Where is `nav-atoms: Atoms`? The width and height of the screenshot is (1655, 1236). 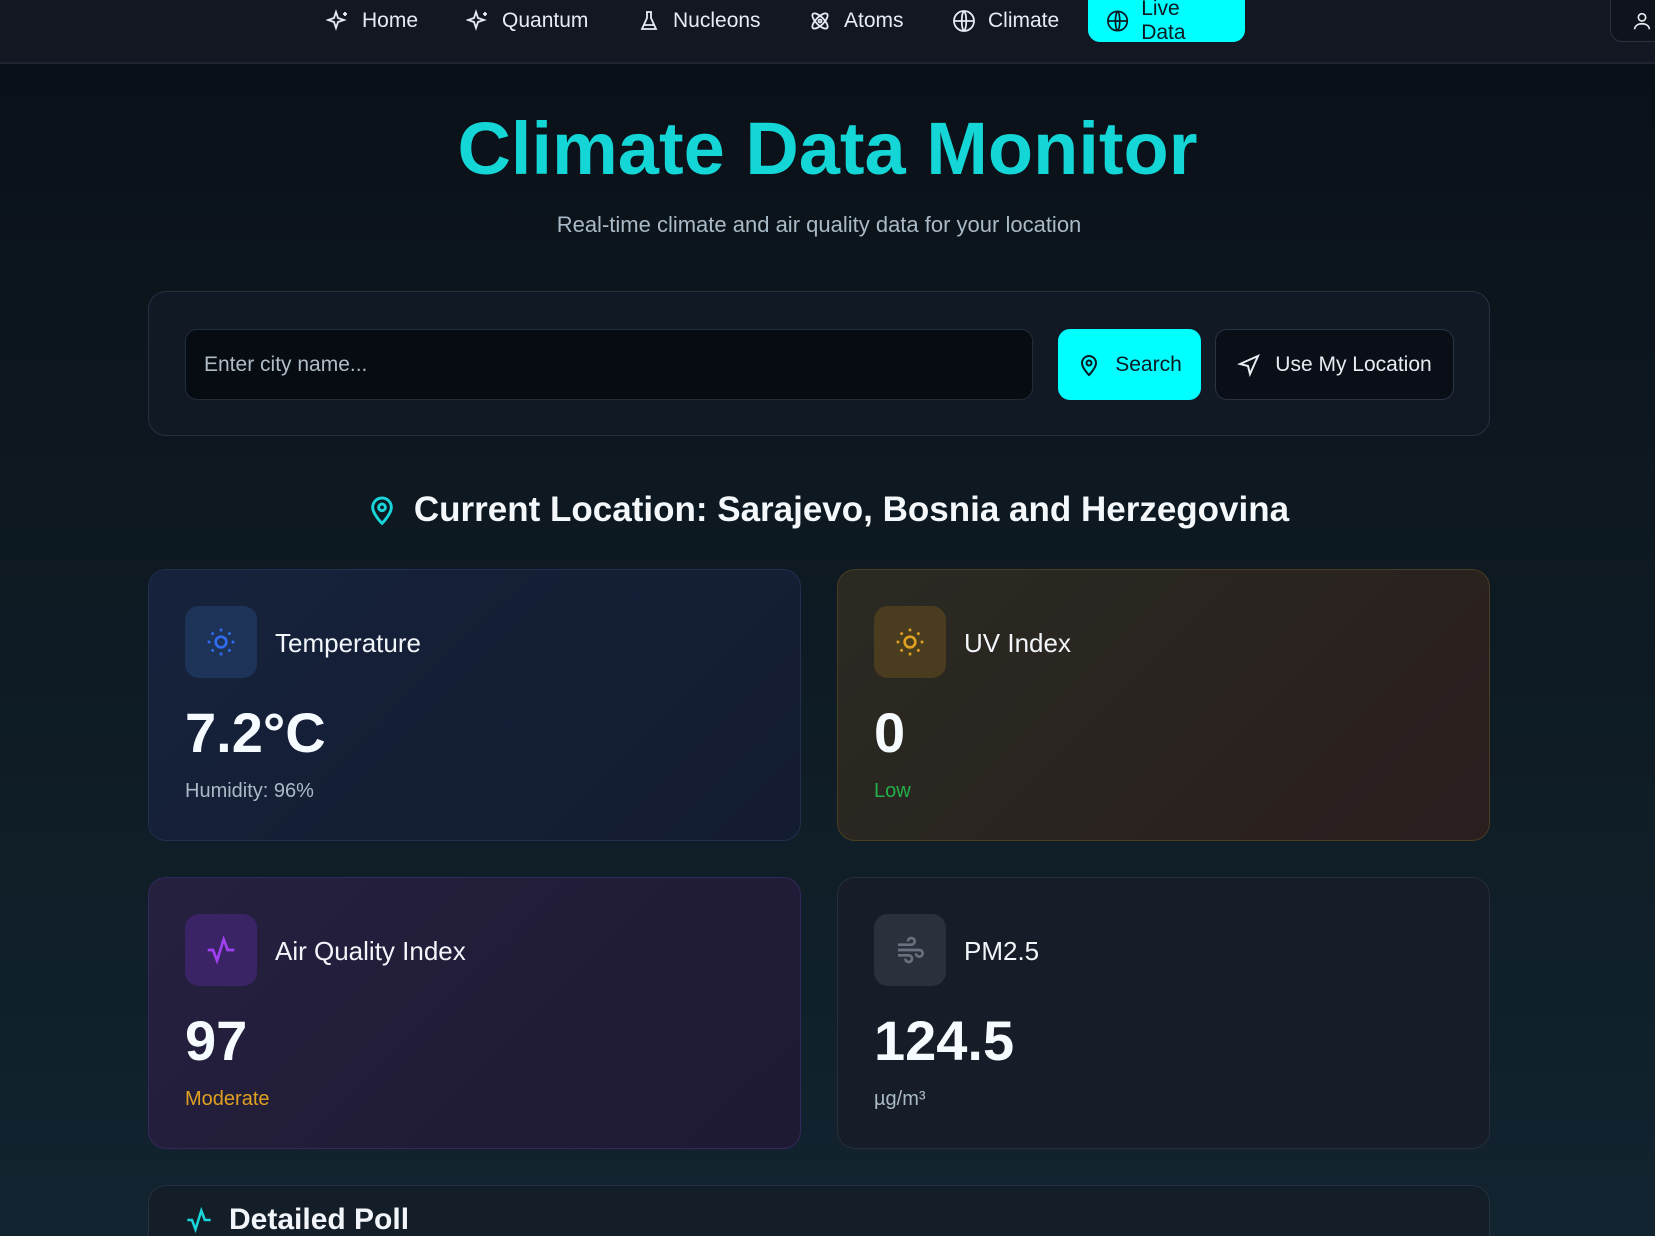
nav-atoms: Atoms is located at coordinates (856, 21).